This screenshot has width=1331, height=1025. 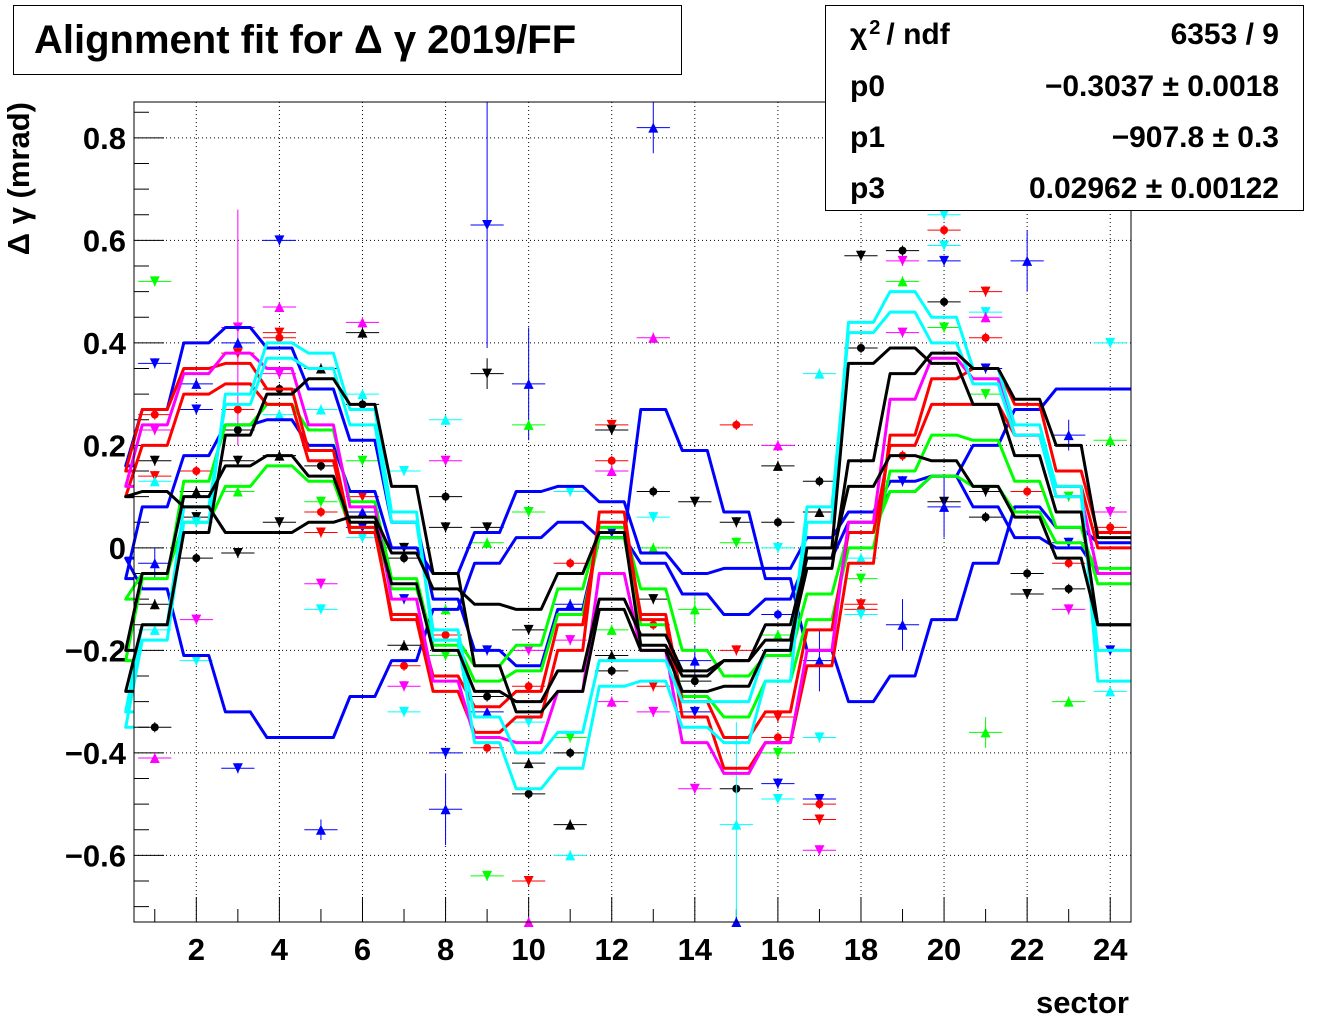 I want to click on x-tick-label: 8, so click(x=445, y=949).